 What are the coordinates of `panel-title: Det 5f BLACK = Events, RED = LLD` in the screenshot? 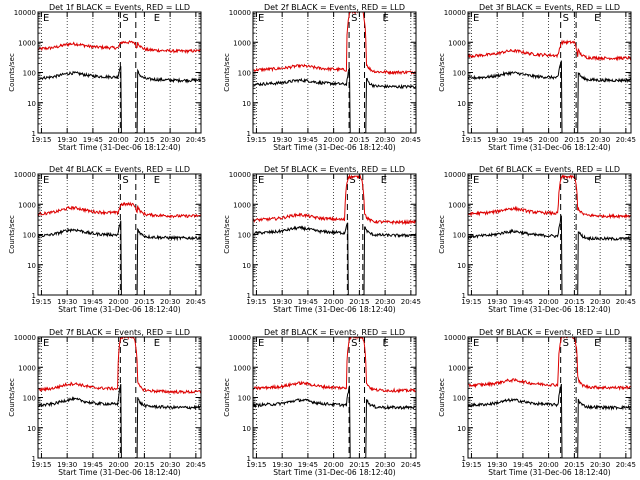 It's located at (334, 169).